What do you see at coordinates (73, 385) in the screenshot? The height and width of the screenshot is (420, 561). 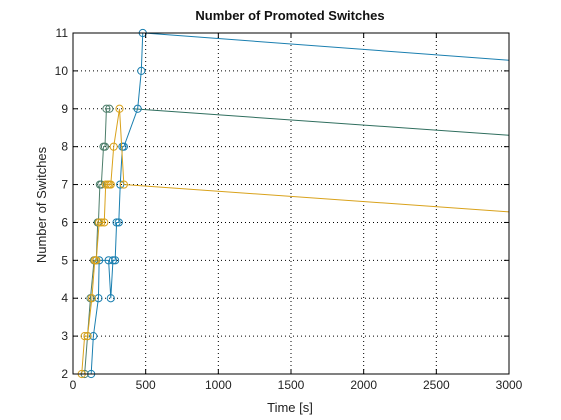 I see `x-tick-label: 0` at bounding box center [73, 385].